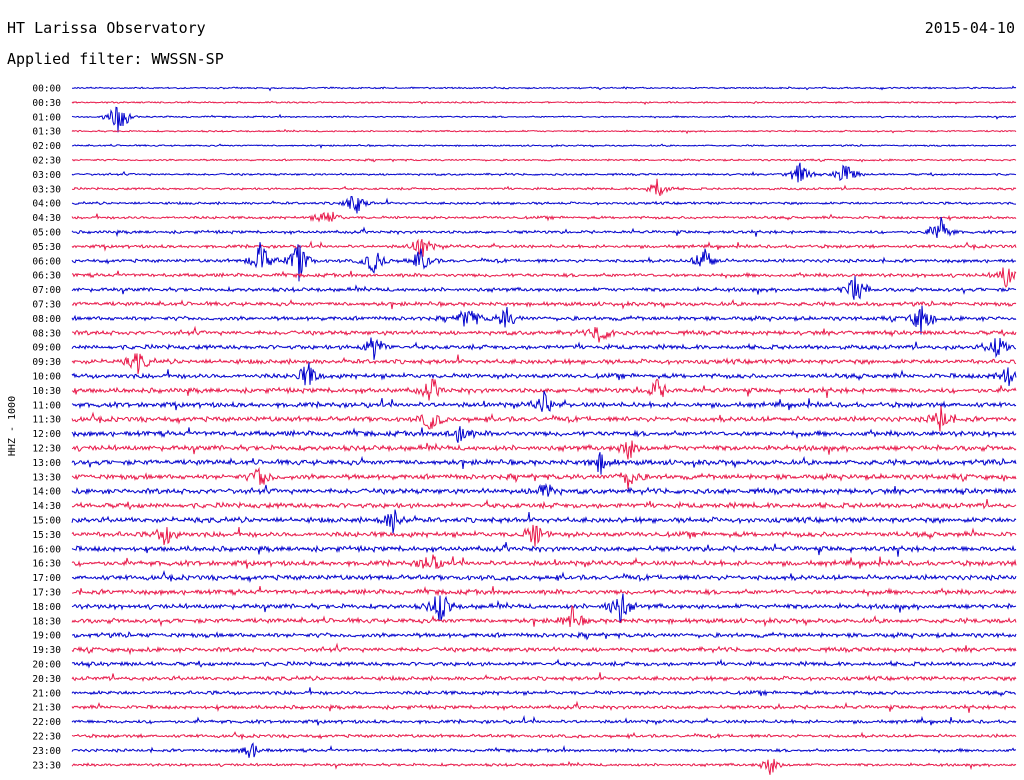 This screenshot has width=1024, height=780. I want to click on tick-label: 15:30, so click(46, 535).